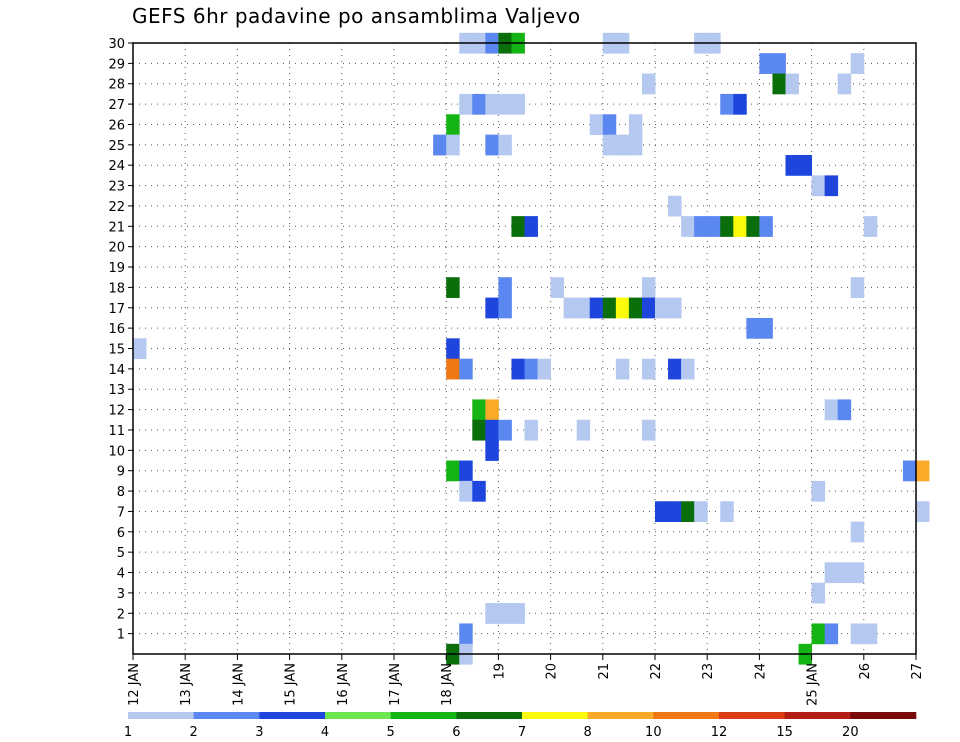 Image resolution: width=960 pixels, height=742 pixels. Describe the element at coordinates (395, 684) in the screenshot. I see `x-tick-label: 17 JAN` at that location.